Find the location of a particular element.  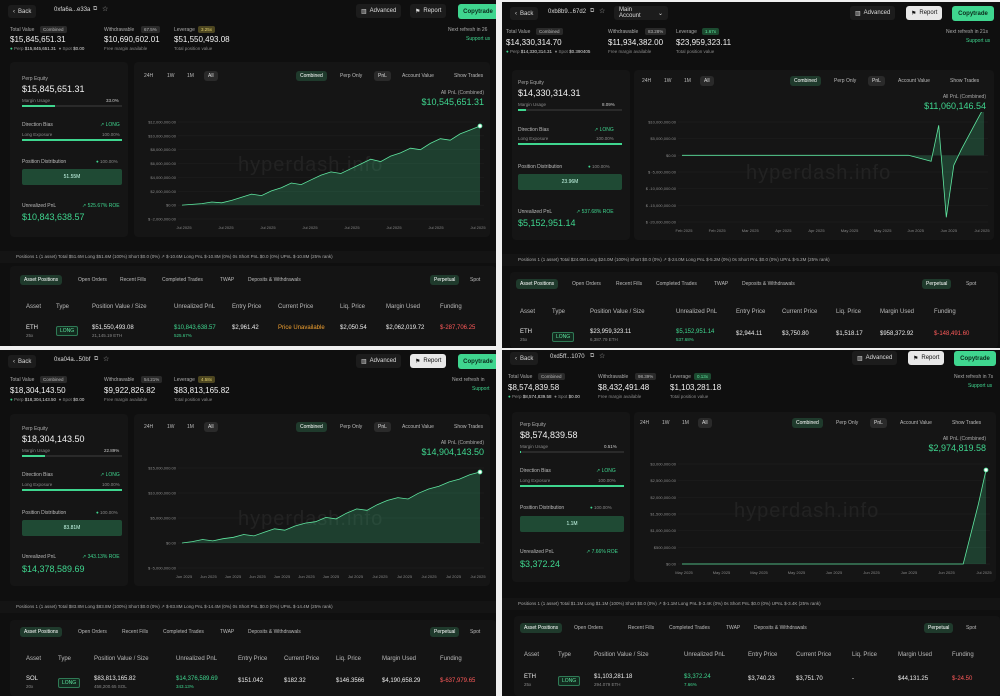

col-position-value: Position Value / Size is located at coordinates (617, 312).